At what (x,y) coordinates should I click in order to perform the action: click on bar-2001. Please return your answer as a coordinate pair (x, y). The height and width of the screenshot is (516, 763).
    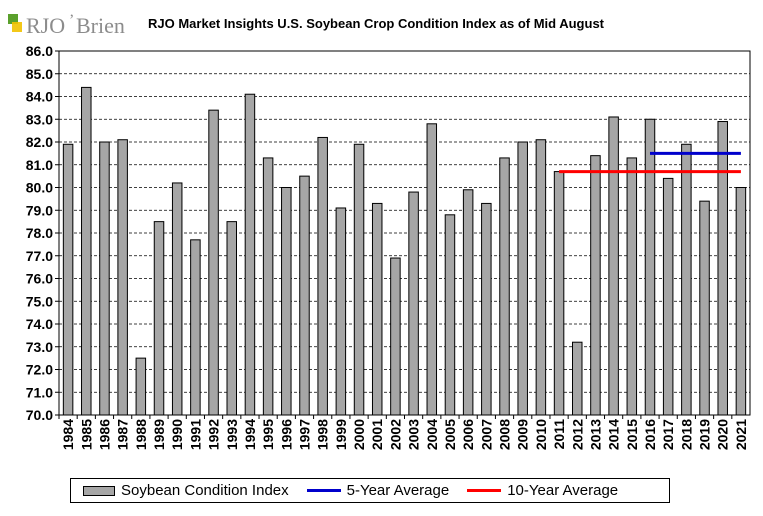
    Looking at the image, I should click on (377, 309).